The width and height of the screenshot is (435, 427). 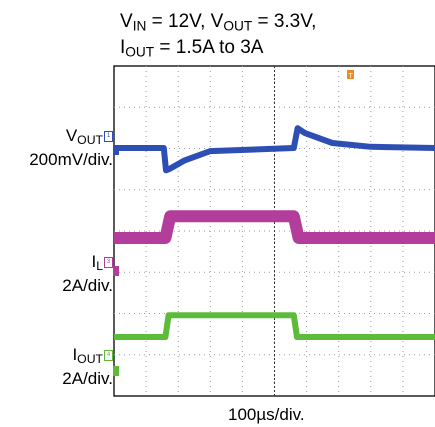 I want to click on trigger-marker, so click(x=350, y=74).